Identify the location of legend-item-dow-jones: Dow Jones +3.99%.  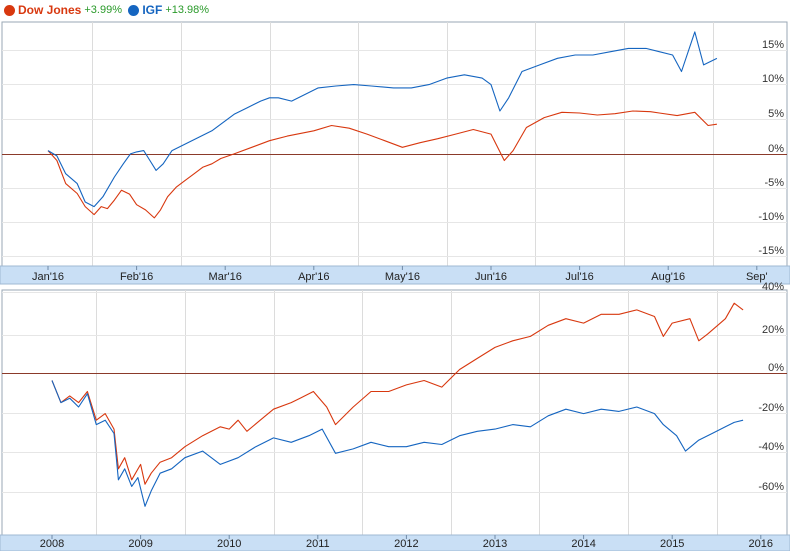
(63, 10).